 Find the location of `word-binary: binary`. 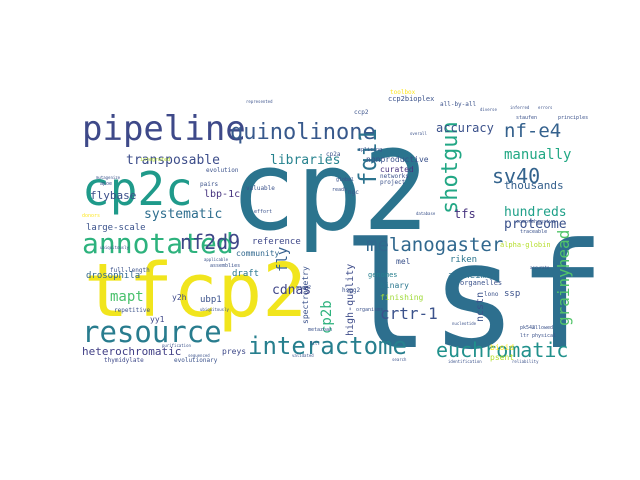

word-binary: binary is located at coordinates (394, 285).